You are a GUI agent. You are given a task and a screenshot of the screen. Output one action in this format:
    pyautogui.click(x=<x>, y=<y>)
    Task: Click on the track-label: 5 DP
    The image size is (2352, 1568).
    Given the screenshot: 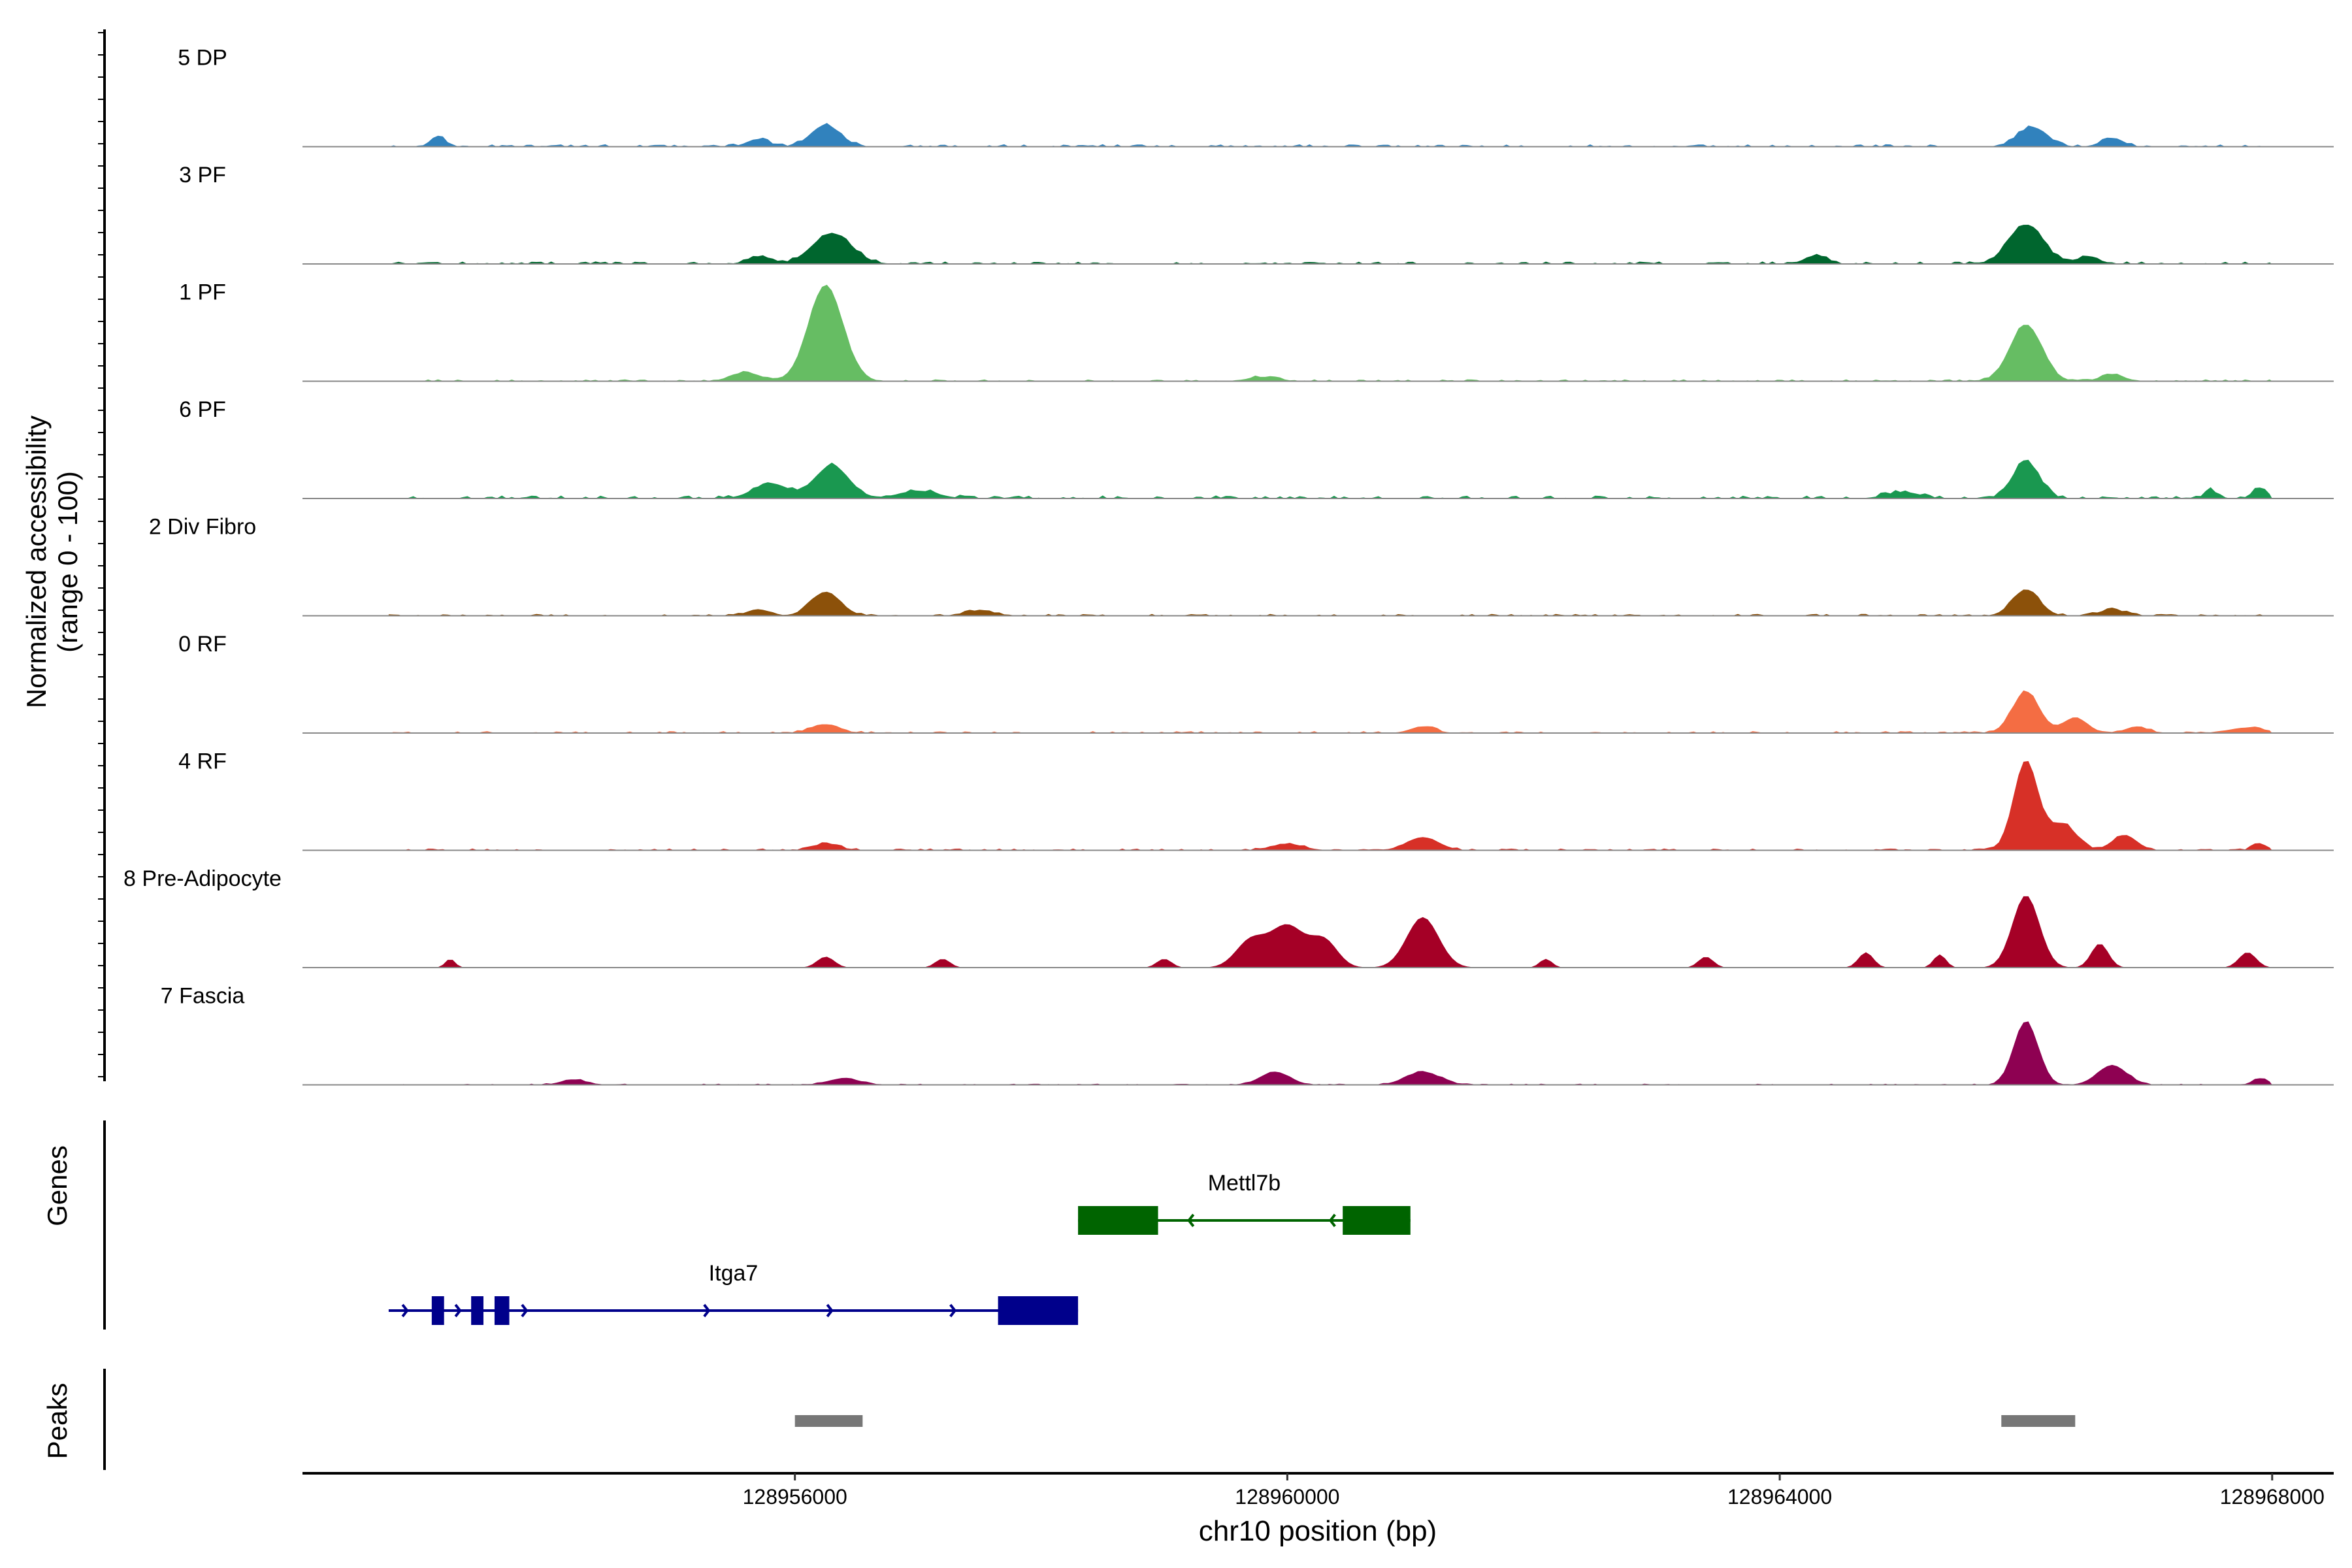 What is the action you would take?
    pyautogui.click(x=202, y=58)
    